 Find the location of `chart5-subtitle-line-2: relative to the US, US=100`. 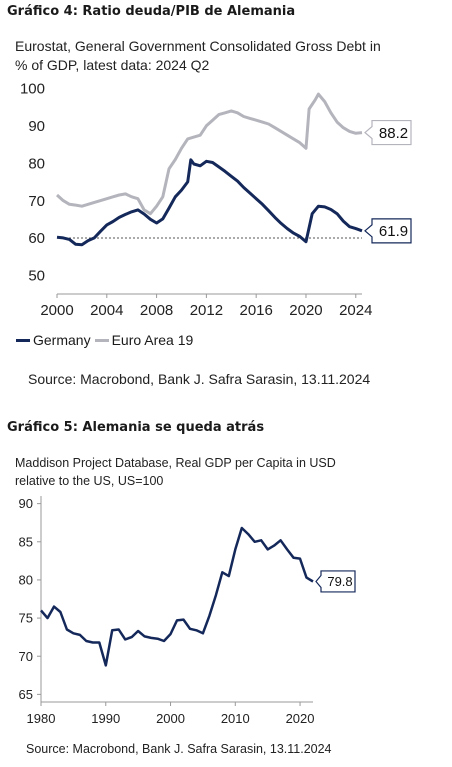

chart5-subtitle-line-2: relative to the US, US=100 is located at coordinates (89, 481).